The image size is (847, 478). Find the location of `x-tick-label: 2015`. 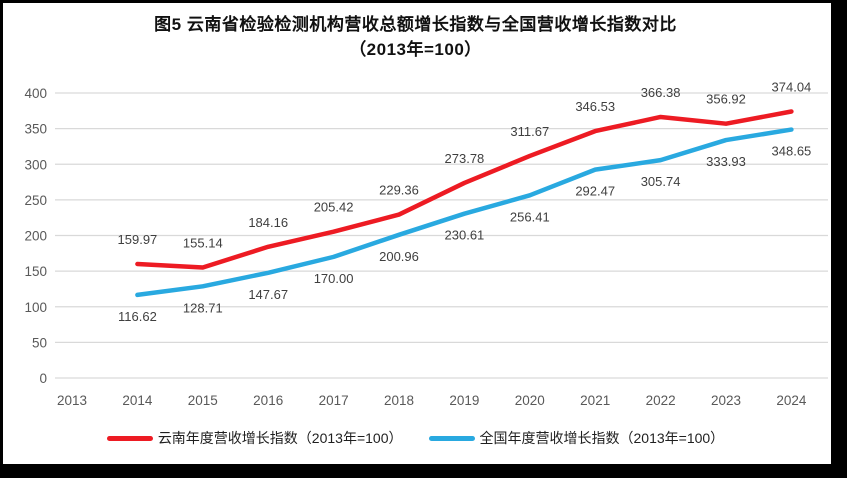

x-tick-label: 2015 is located at coordinates (203, 400).